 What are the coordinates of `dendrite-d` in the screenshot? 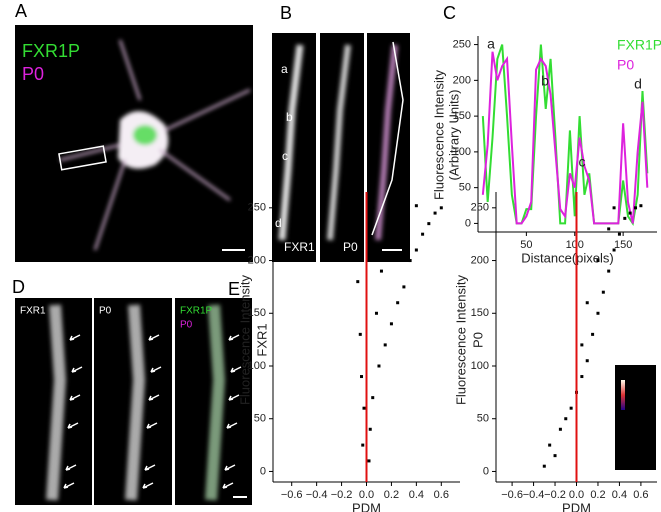 It's located at (136, 402).